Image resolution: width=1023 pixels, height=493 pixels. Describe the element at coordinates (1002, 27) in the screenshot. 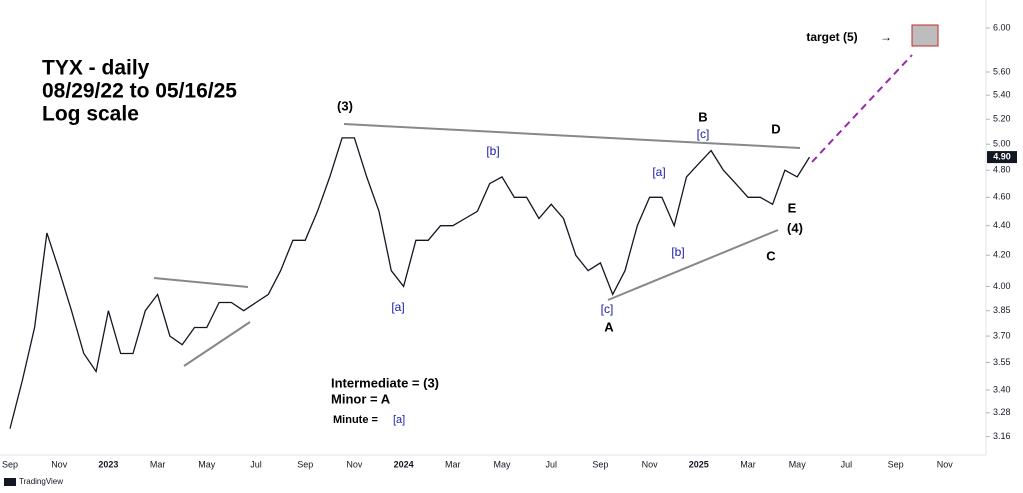

I see `y-tick-label: 6.00` at that location.